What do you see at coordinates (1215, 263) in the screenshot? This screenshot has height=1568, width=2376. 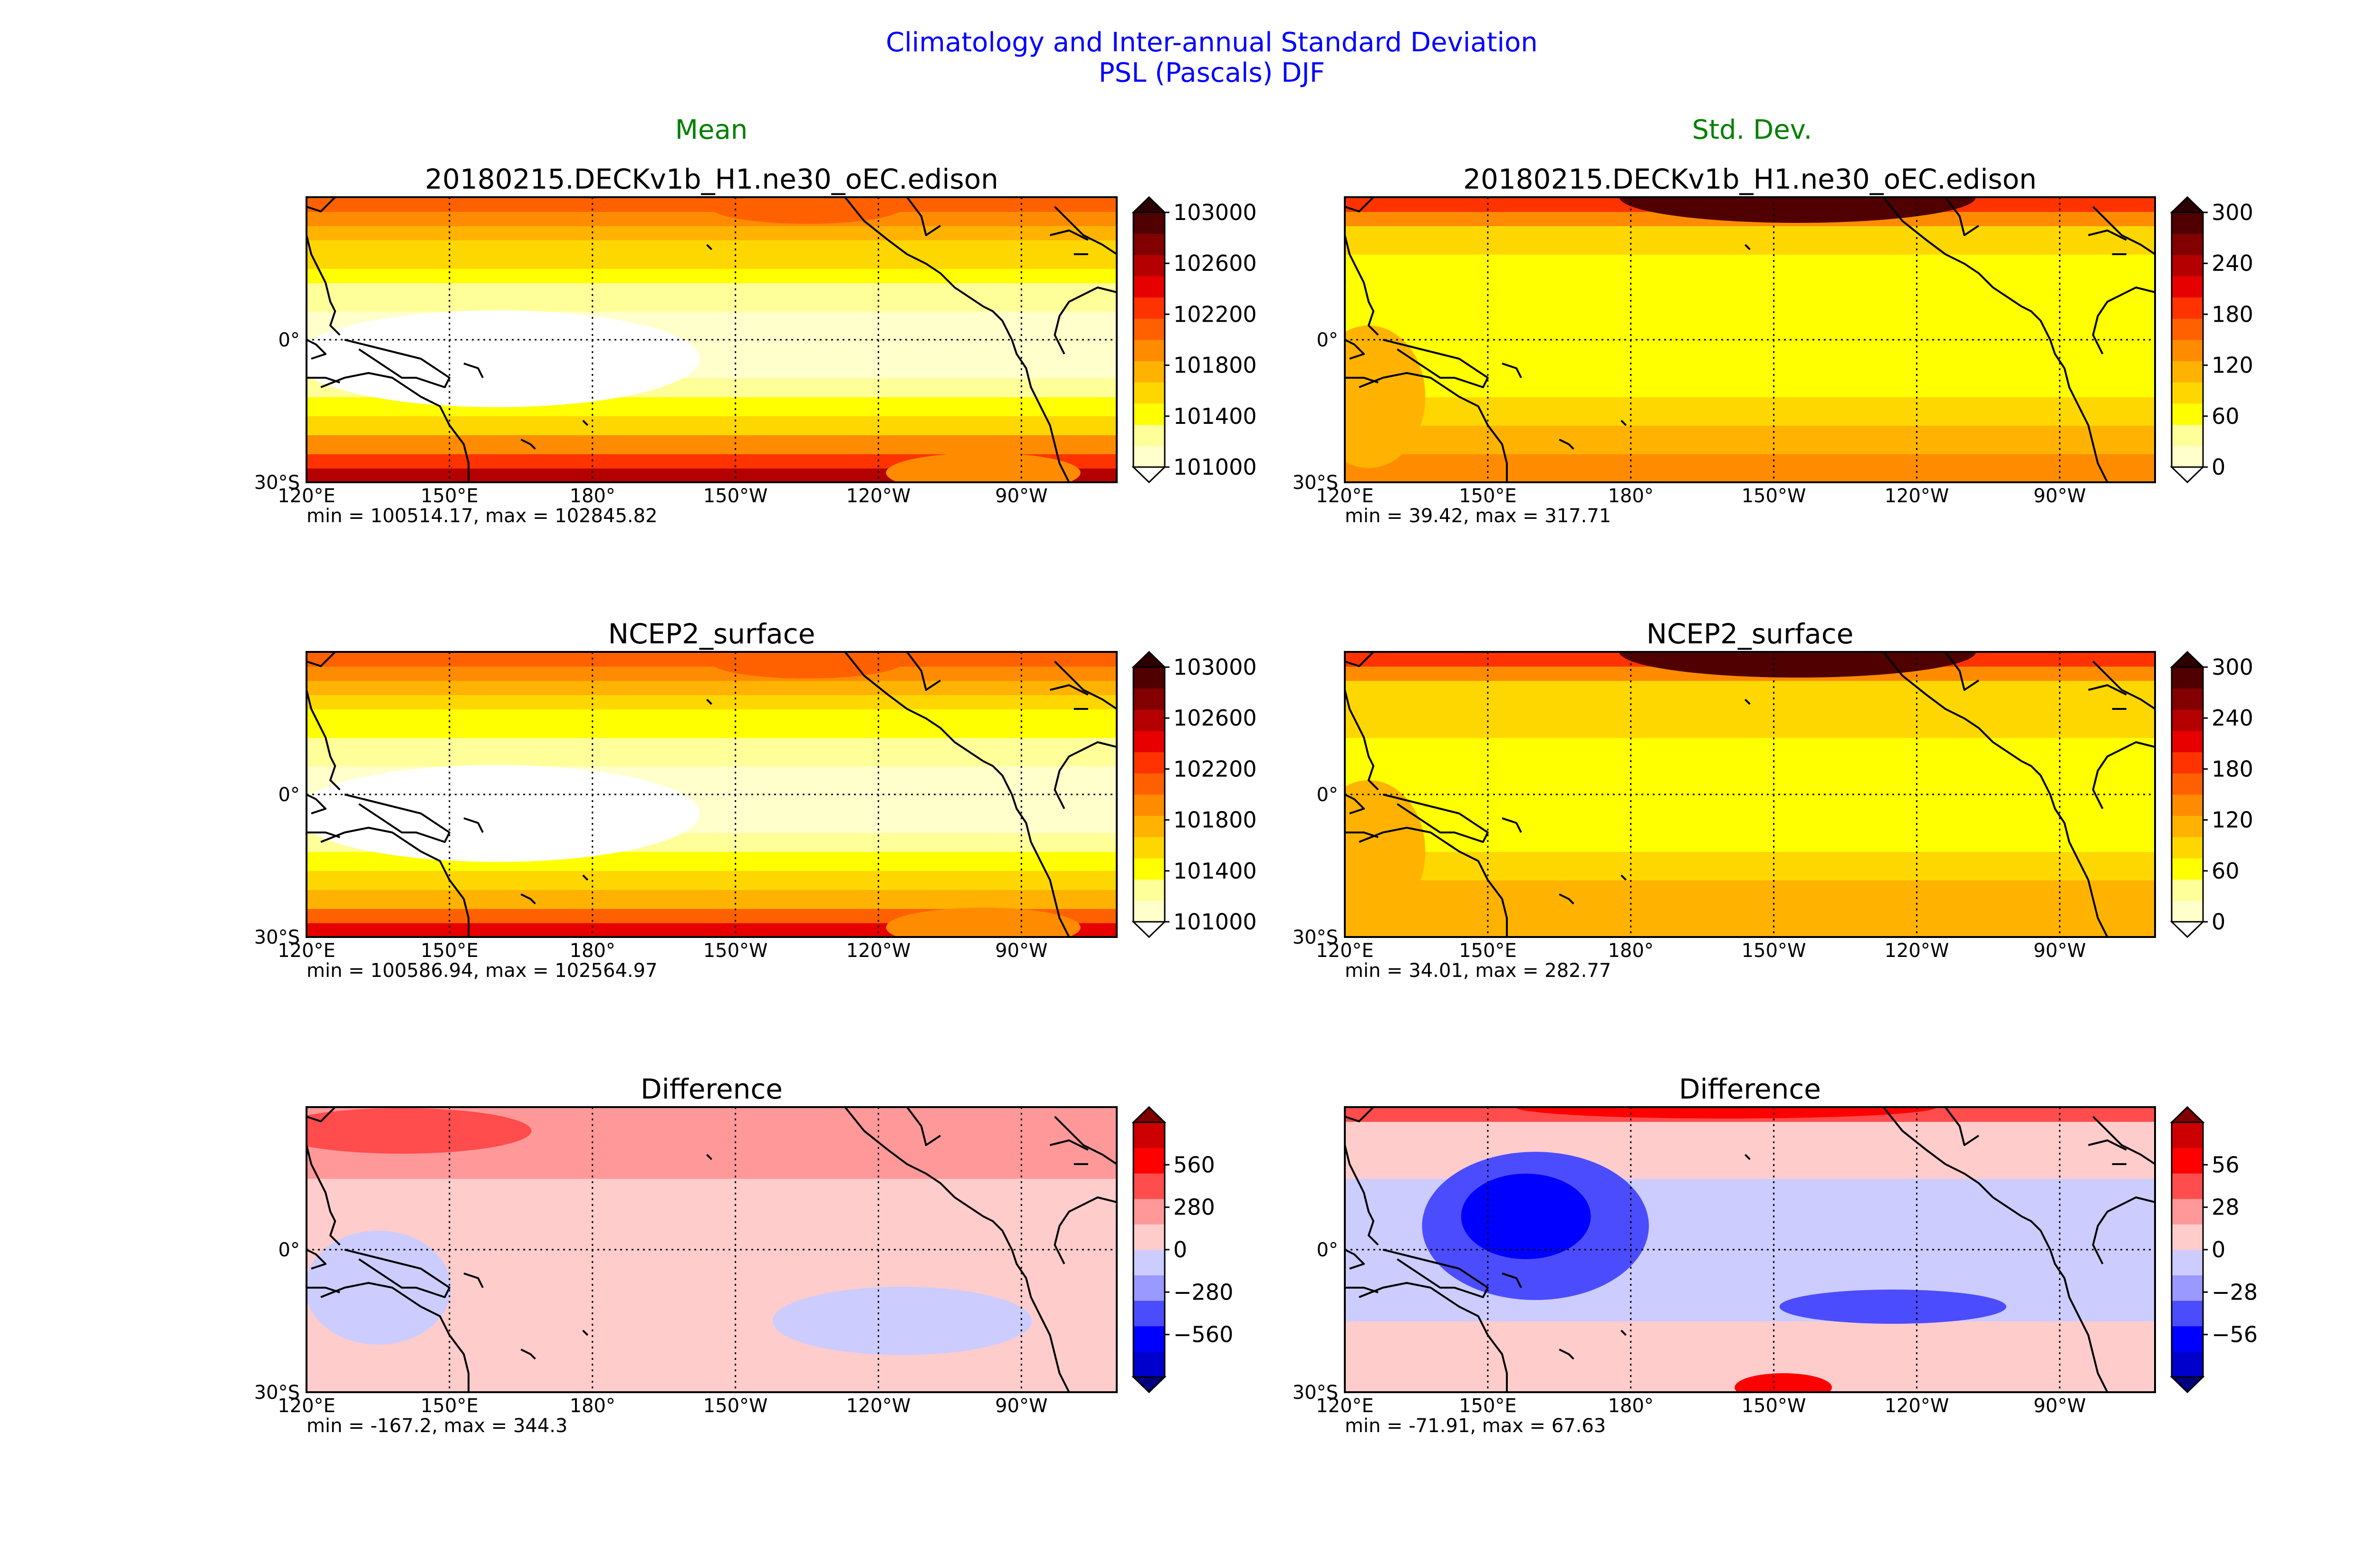 I see `colorbar-tick-label: 102600` at bounding box center [1215, 263].